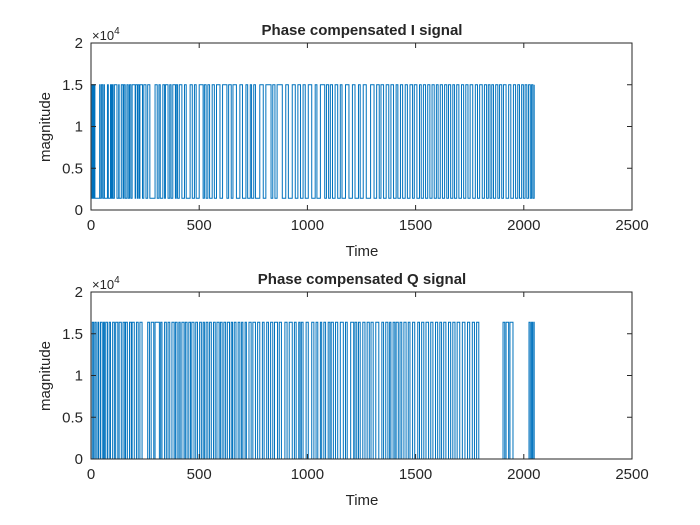  Describe the element at coordinates (362, 30) in the screenshot. I see `chart-title: Phase compensated I signal` at that location.